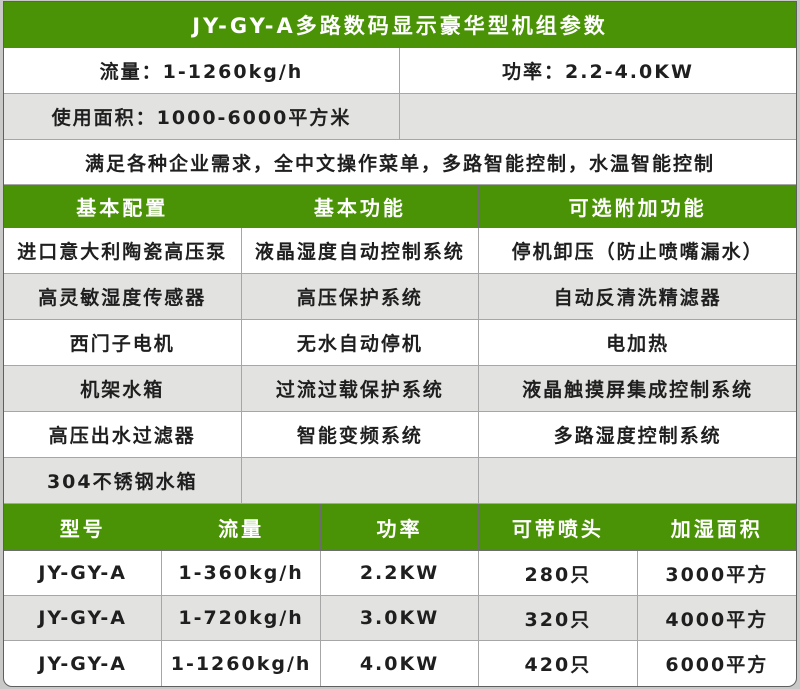 This screenshot has height=689, width=800. I want to click on model-cell: 1-720kg/h, so click(241, 618).